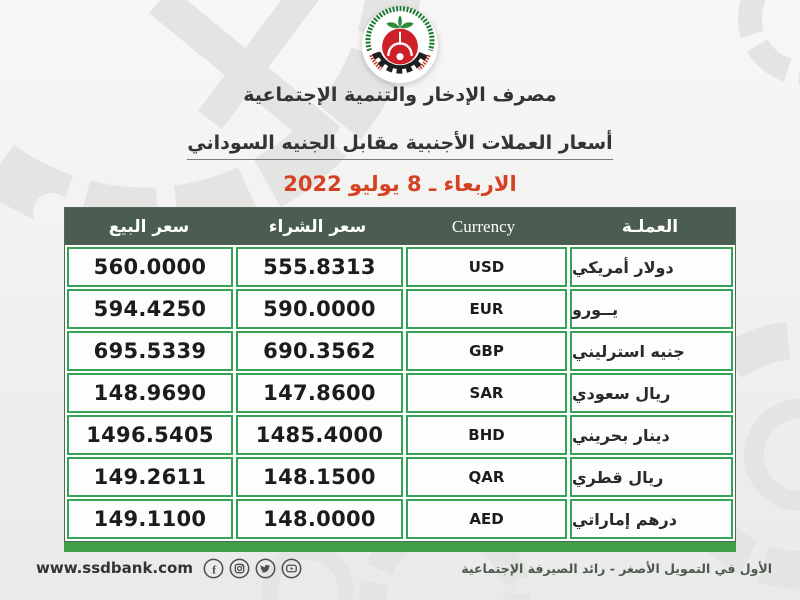 Image resolution: width=800 pixels, height=600 pixels. Describe the element at coordinates (483, 226) in the screenshot. I see `currency-code-header: Currency` at that location.